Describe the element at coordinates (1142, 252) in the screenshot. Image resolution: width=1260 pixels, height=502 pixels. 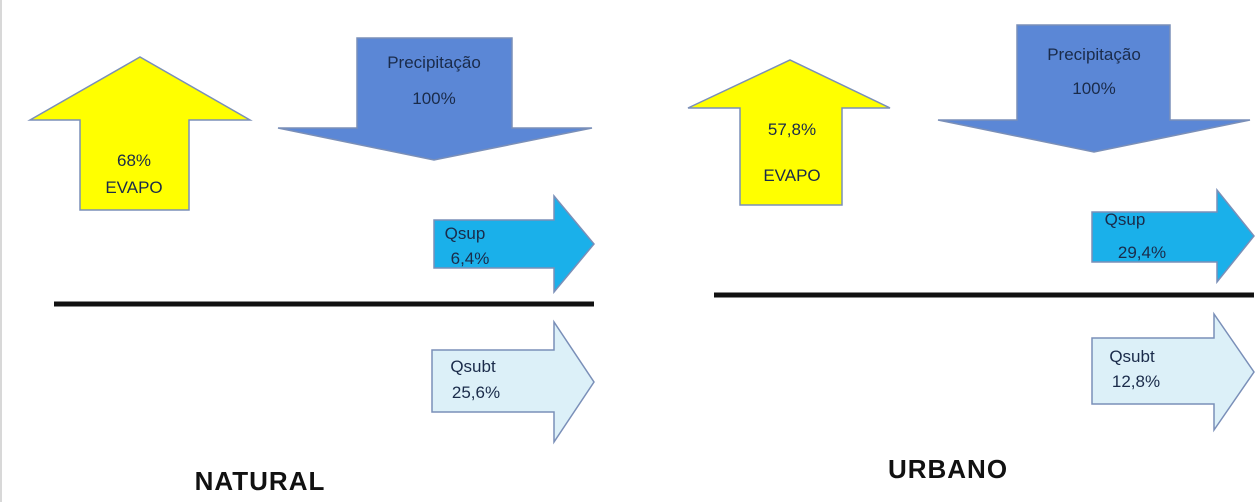
I see `surface-runoff-percent: 29,4%` at that location.